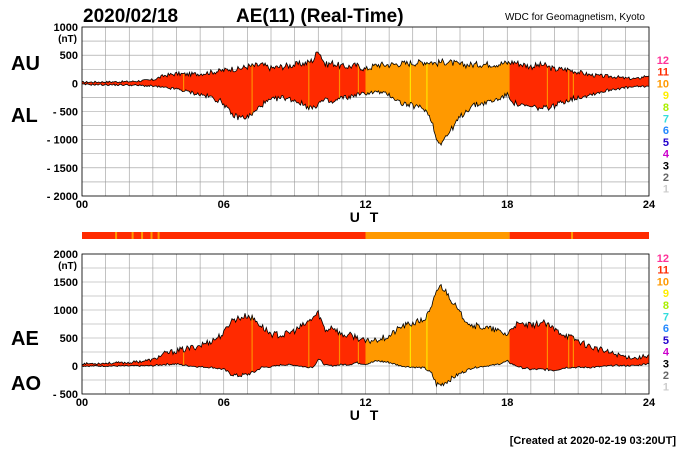 This screenshot has width=700, height=450. What do you see at coordinates (575, 17) in the screenshot?
I see `institution-label: WDC for Geomagnetism, Kyoto` at bounding box center [575, 17].